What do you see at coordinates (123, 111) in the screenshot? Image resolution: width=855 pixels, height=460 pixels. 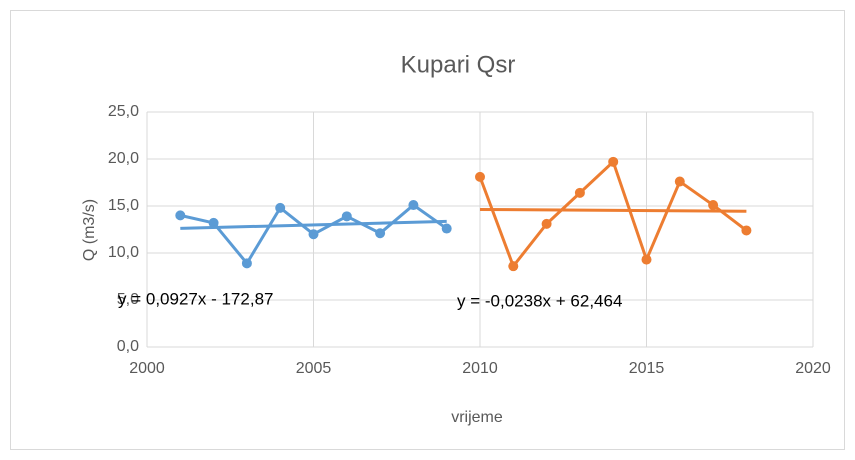 I see `y-tick-label: 25,0` at bounding box center [123, 111].